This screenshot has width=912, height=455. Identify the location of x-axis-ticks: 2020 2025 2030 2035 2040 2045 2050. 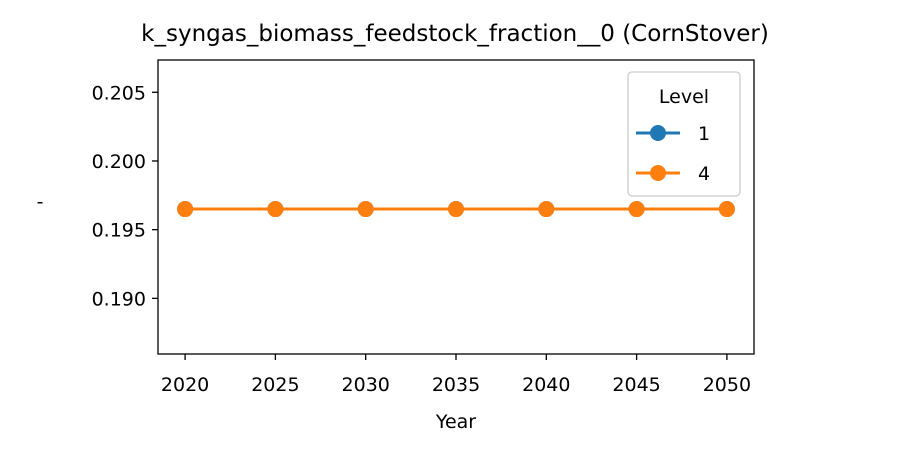
(456, 375).